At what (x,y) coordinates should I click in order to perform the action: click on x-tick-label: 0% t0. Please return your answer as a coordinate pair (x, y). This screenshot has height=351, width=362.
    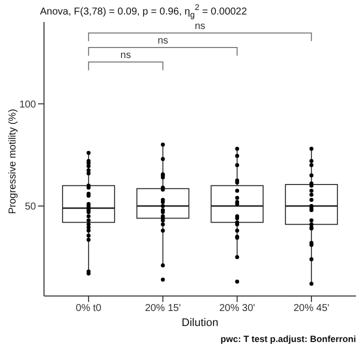
    Looking at the image, I should click on (89, 308).